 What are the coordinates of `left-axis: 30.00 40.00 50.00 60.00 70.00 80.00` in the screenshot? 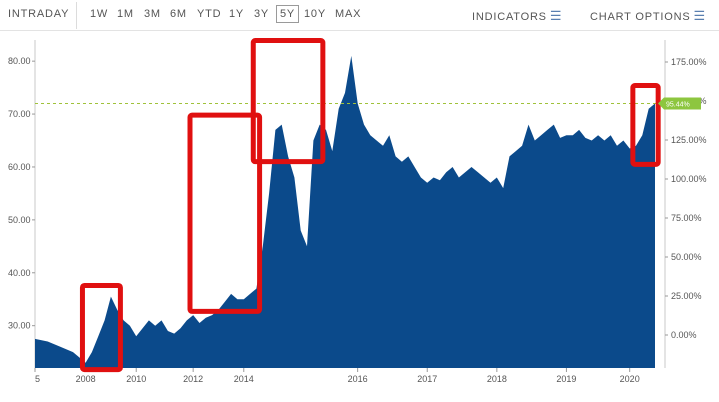 It's located at (21, 193).